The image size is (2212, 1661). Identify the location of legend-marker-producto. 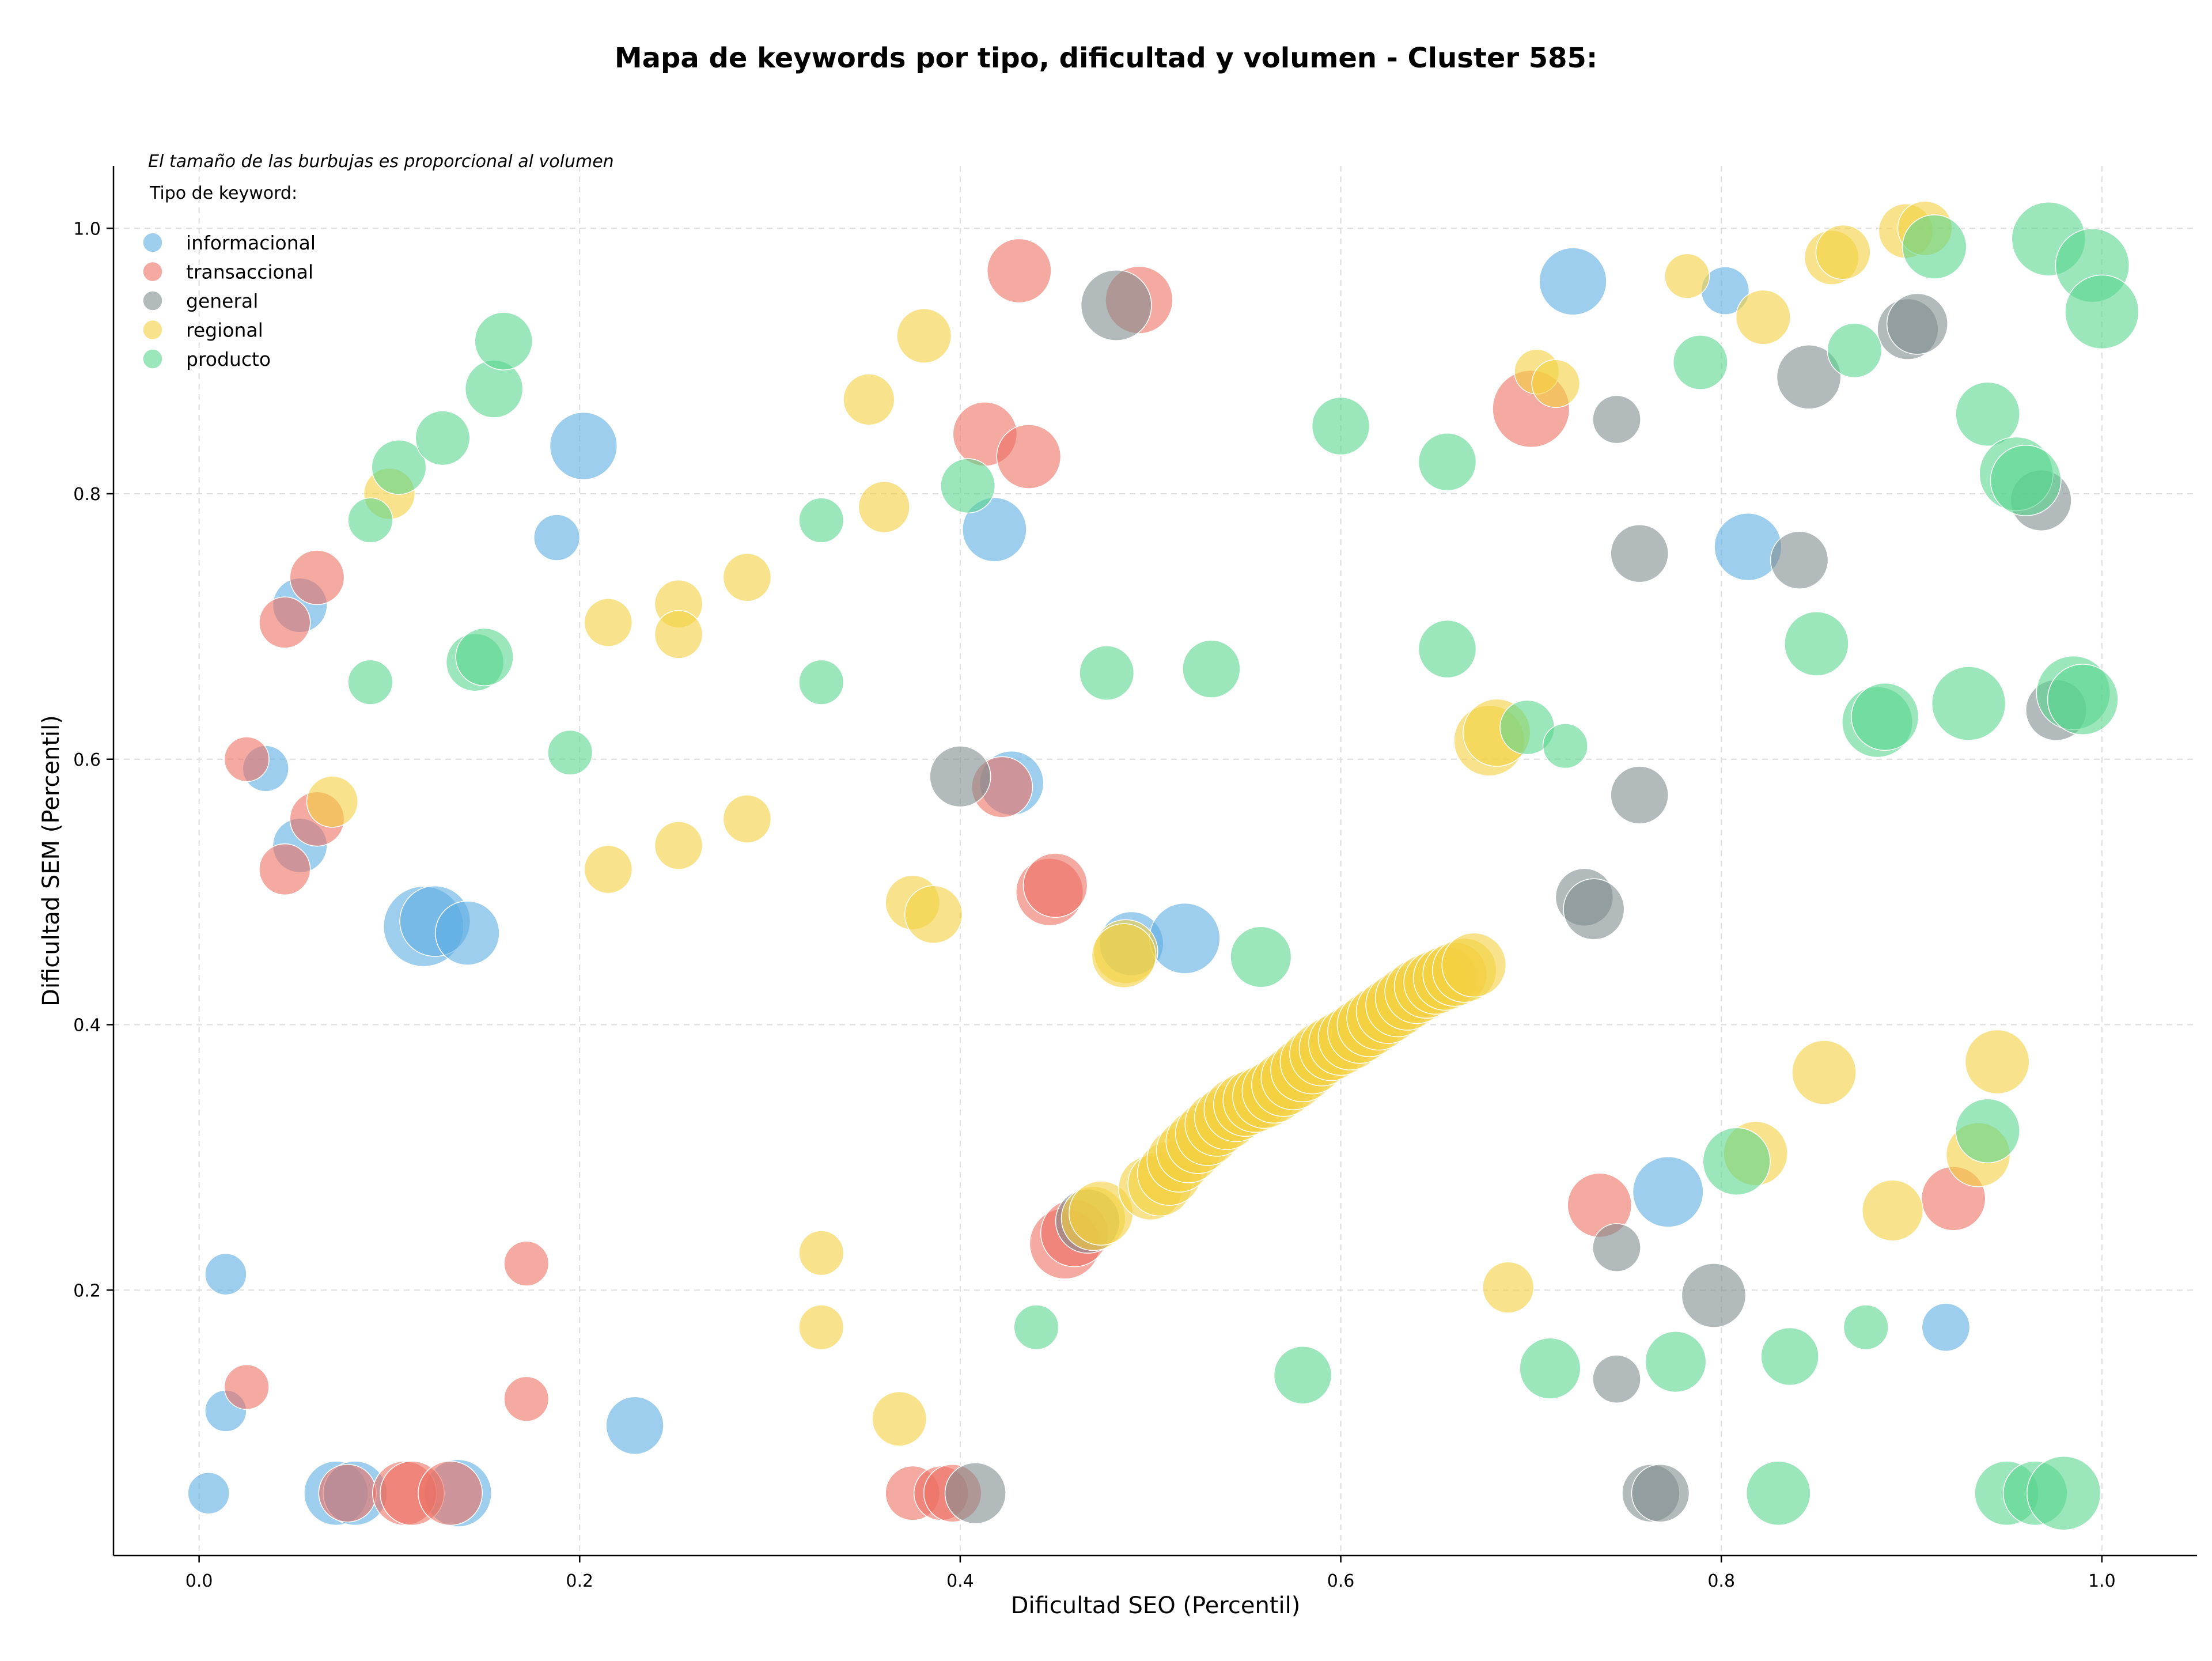
(152, 359).